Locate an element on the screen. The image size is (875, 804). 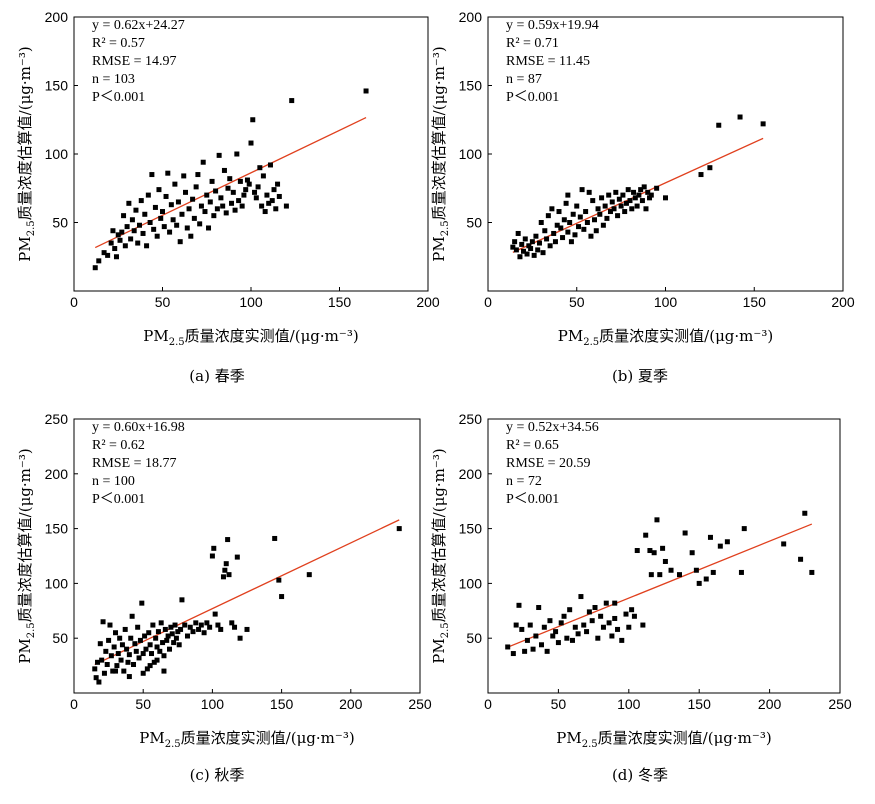
stat-rmse: RMSE = 11.45 is located at coordinates (548, 61).